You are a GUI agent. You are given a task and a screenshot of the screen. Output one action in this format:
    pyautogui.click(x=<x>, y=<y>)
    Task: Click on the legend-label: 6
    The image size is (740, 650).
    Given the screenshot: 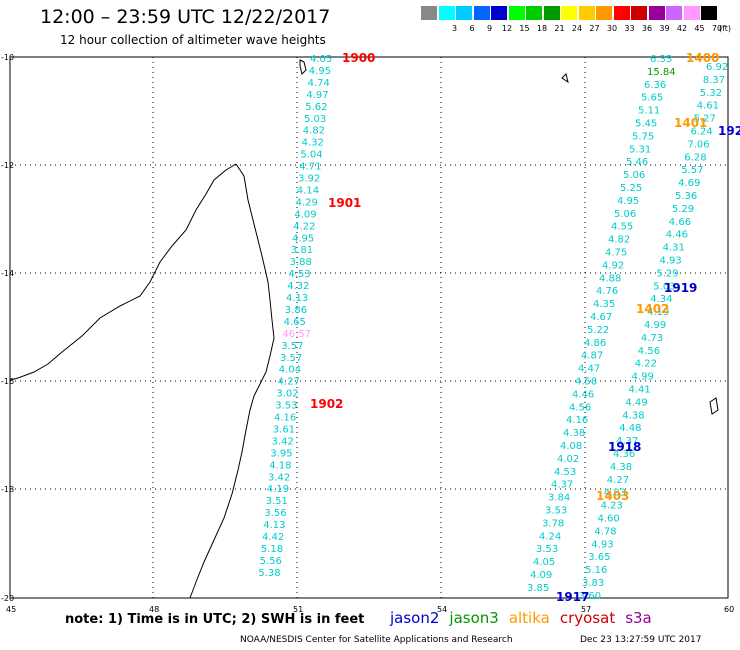 What is the action you would take?
    pyautogui.click(x=472, y=28)
    